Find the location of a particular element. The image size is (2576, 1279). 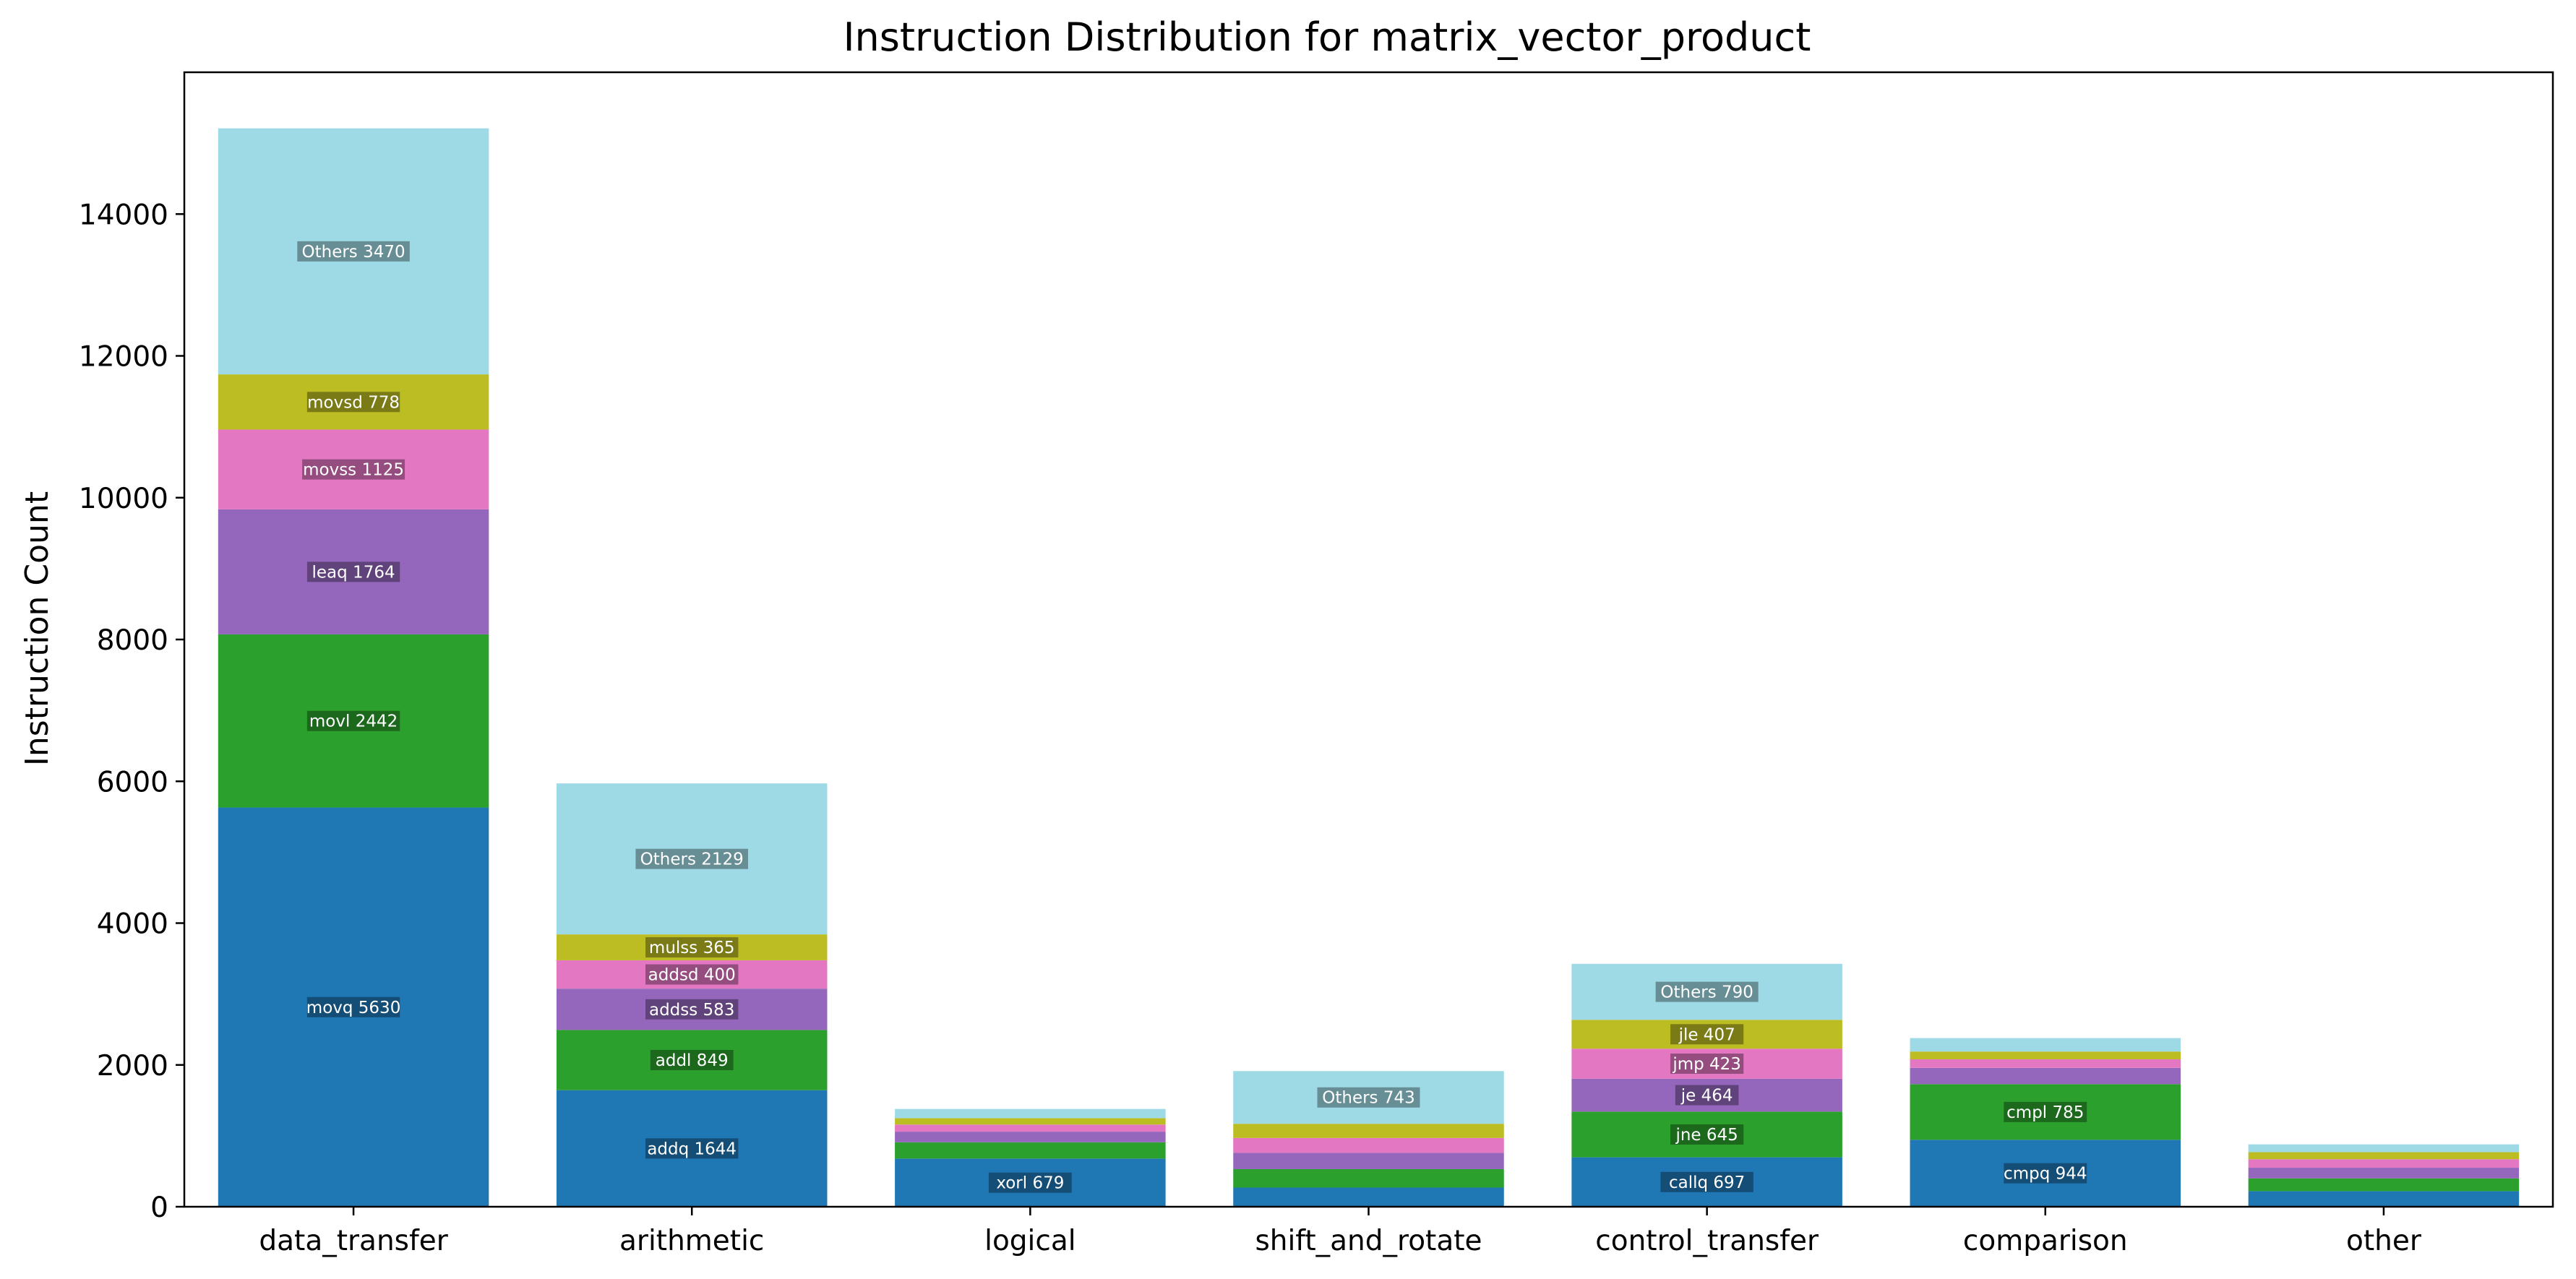

segment-label: movq 5630 is located at coordinates (353, 1008).